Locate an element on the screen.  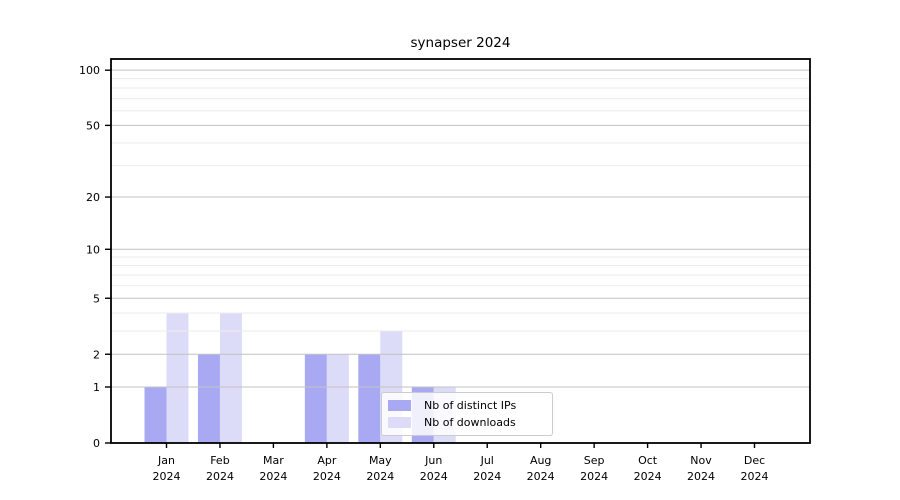
legend-swatch-downloads is located at coordinates (399, 422).